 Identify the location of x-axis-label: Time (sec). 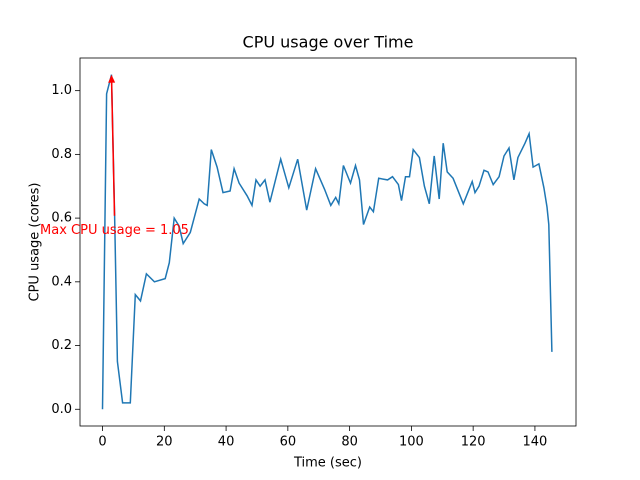
(327, 463).